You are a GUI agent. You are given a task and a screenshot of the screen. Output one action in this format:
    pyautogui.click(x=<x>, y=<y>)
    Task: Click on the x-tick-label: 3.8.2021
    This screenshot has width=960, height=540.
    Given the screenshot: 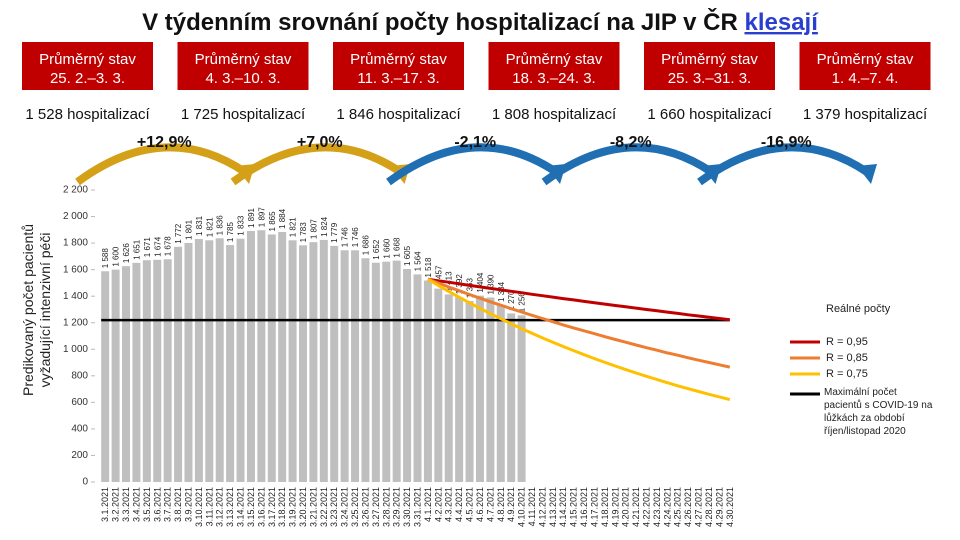 What is the action you would take?
    pyautogui.click(x=178, y=504)
    